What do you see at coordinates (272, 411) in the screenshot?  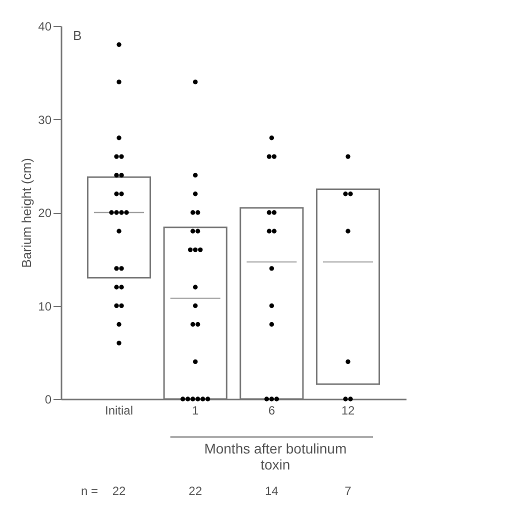 I see `x-tick-label: 6` at bounding box center [272, 411].